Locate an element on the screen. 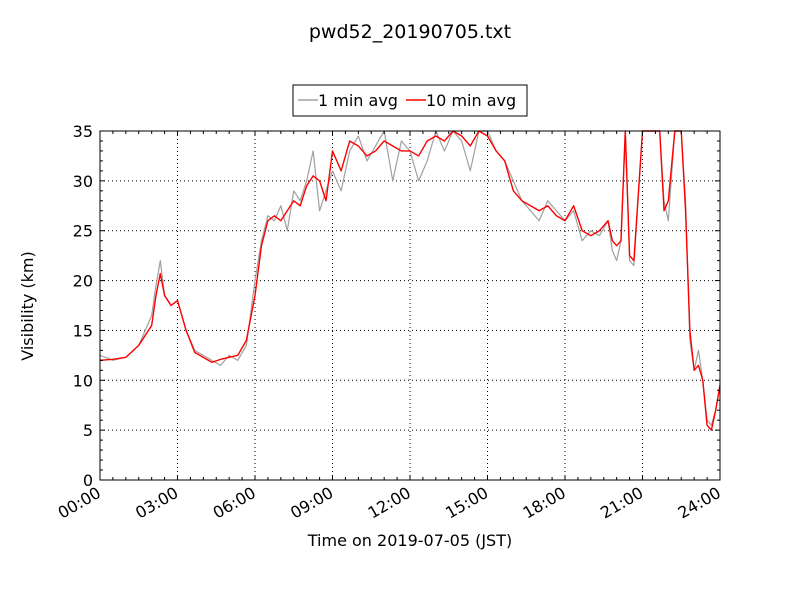 This screenshot has height=600, width=800. chart-title: pwd52_20190705.txt is located at coordinates (410, 32).